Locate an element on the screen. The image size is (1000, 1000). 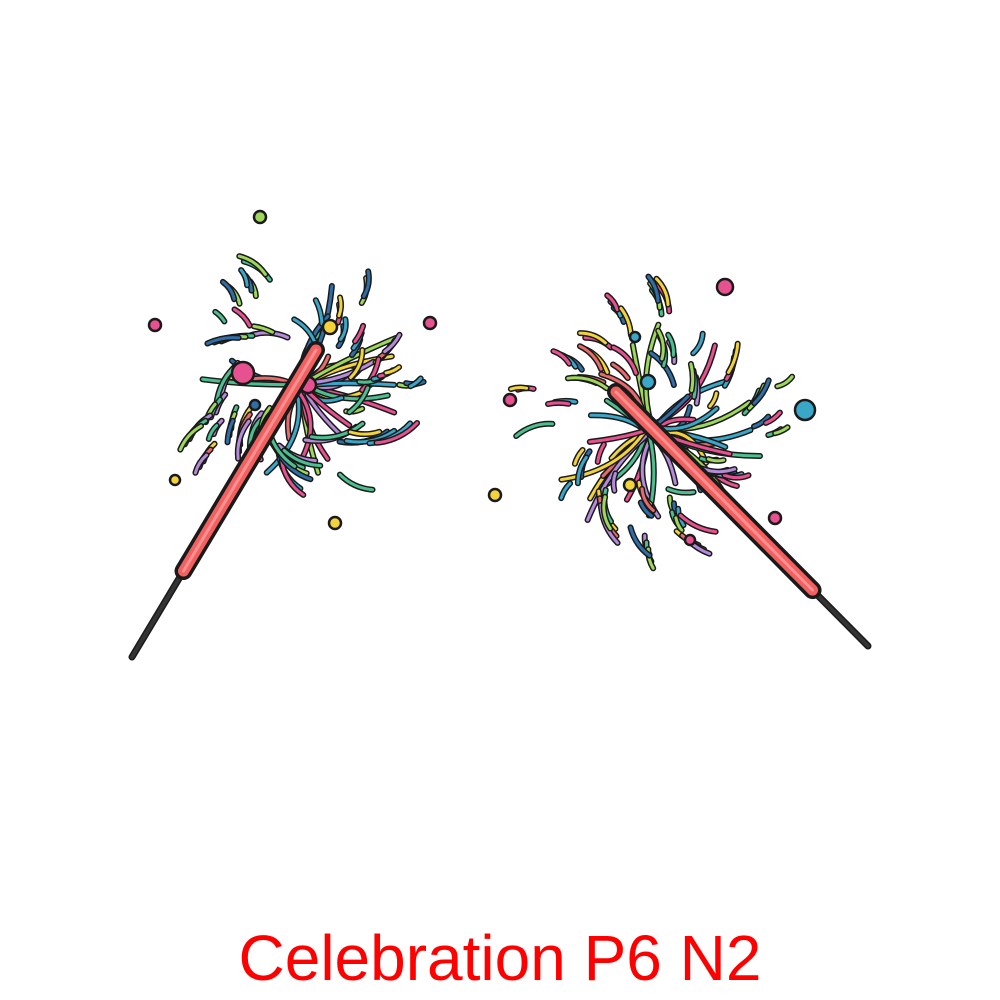
left-sparkler is located at coordinates (283, 435).